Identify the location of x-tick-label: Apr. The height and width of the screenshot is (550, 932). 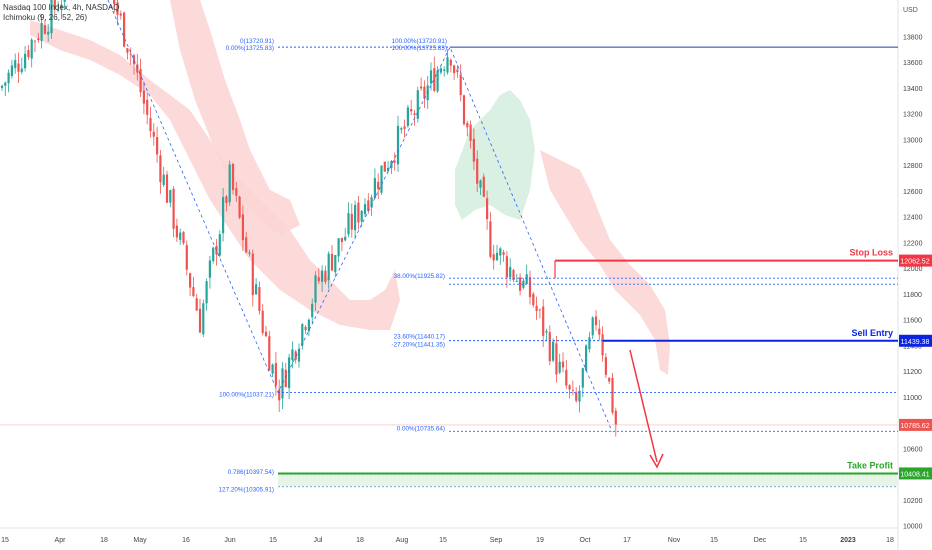
(61, 540).